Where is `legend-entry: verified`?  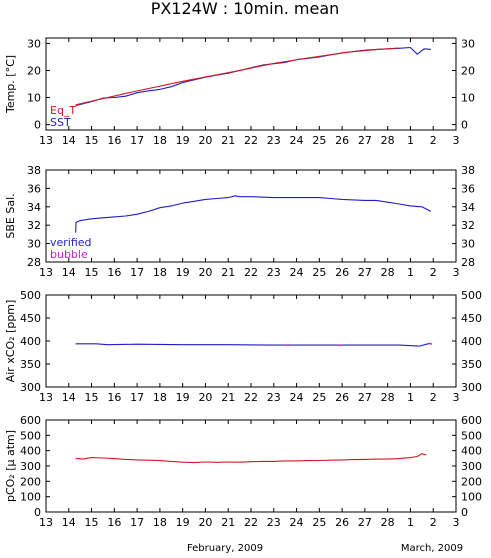 legend-entry: verified is located at coordinates (71, 242).